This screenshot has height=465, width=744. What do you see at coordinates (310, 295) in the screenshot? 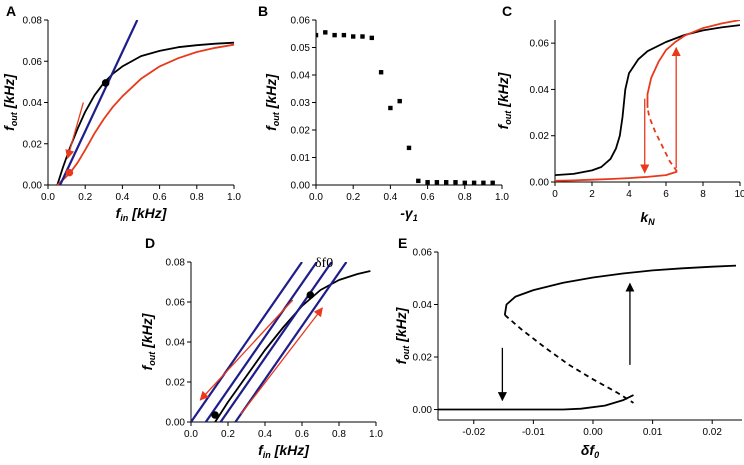
I see `upper-intersection` at bounding box center [310, 295].